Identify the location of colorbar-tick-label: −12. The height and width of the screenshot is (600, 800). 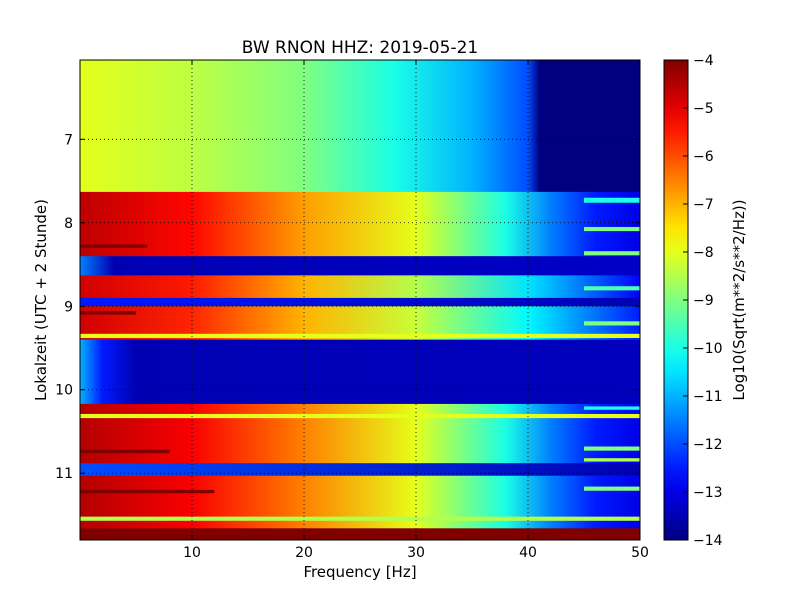
(708, 445).